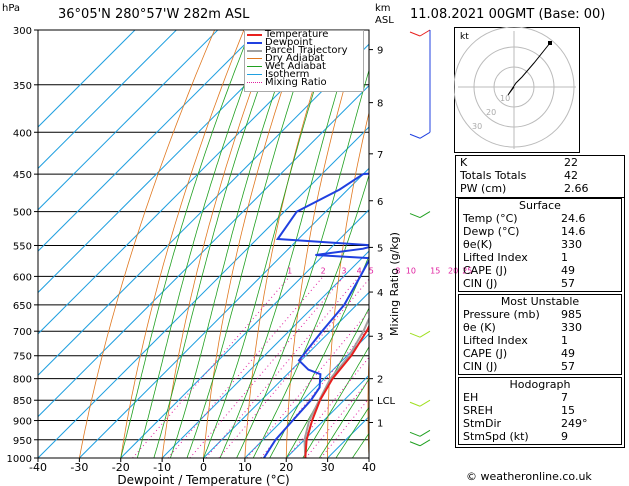 This screenshot has height=486, width=629. Describe the element at coordinates (304, 59) in the screenshot. I see `legend-dry-adiabat: Dry Adiabat` at that location.